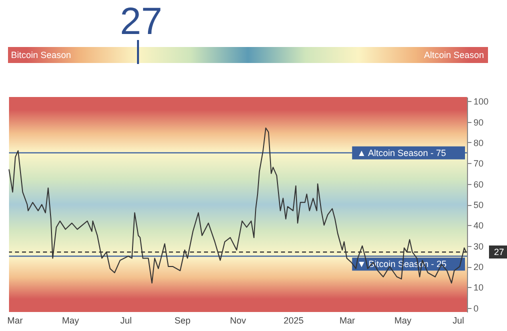  Describe the element at coordinates (479, 267) in the screenshot. I see `y-tick-label: 20` at that location.